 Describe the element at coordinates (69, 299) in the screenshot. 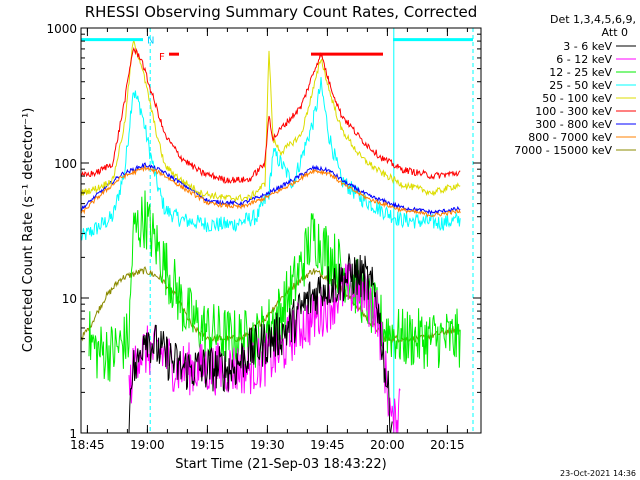

I see `y-tick-label: 10` at that location.